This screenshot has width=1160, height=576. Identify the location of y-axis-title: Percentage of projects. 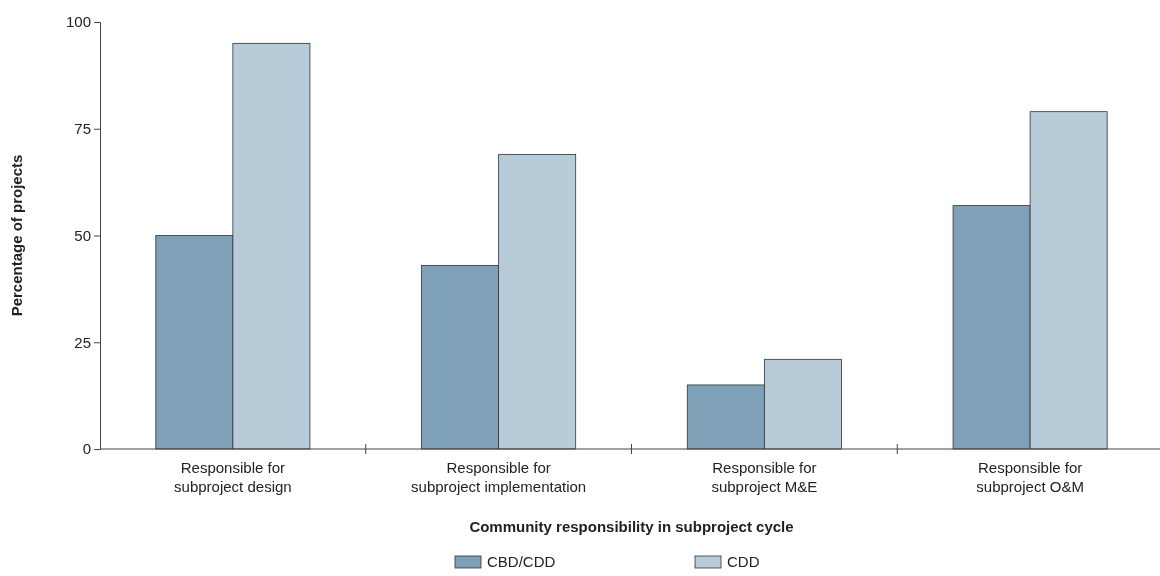
(16, 235).